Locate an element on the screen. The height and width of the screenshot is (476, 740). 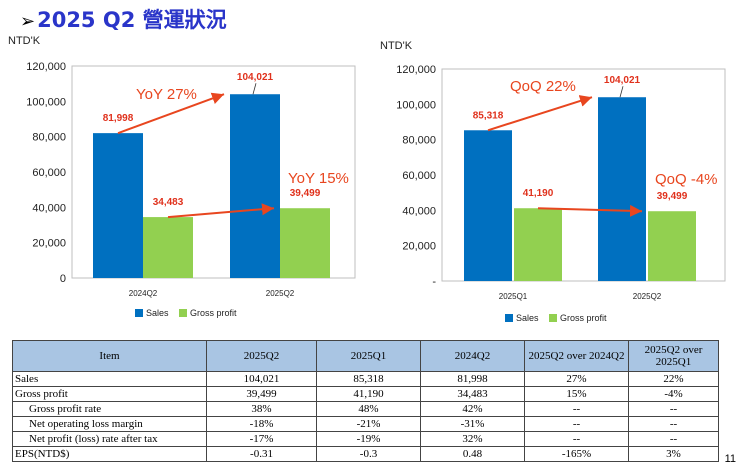
data-label: 34,483 is located at coordinates (168, 202).